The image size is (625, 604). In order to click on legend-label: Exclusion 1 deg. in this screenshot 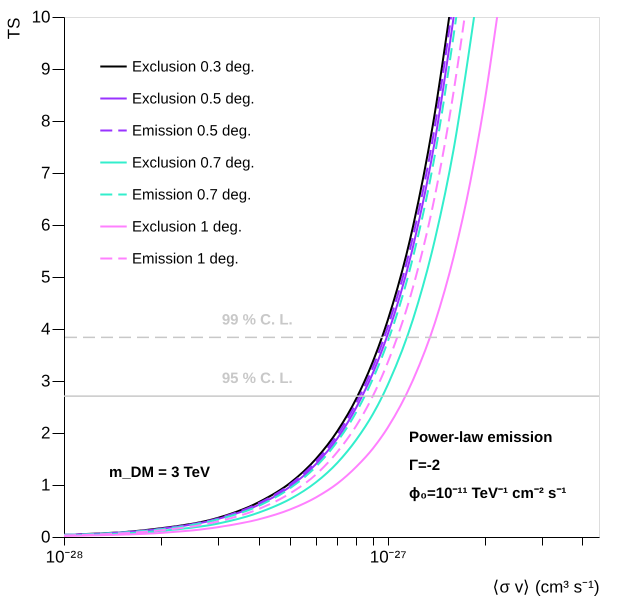, I will do `click(187, 227)`.